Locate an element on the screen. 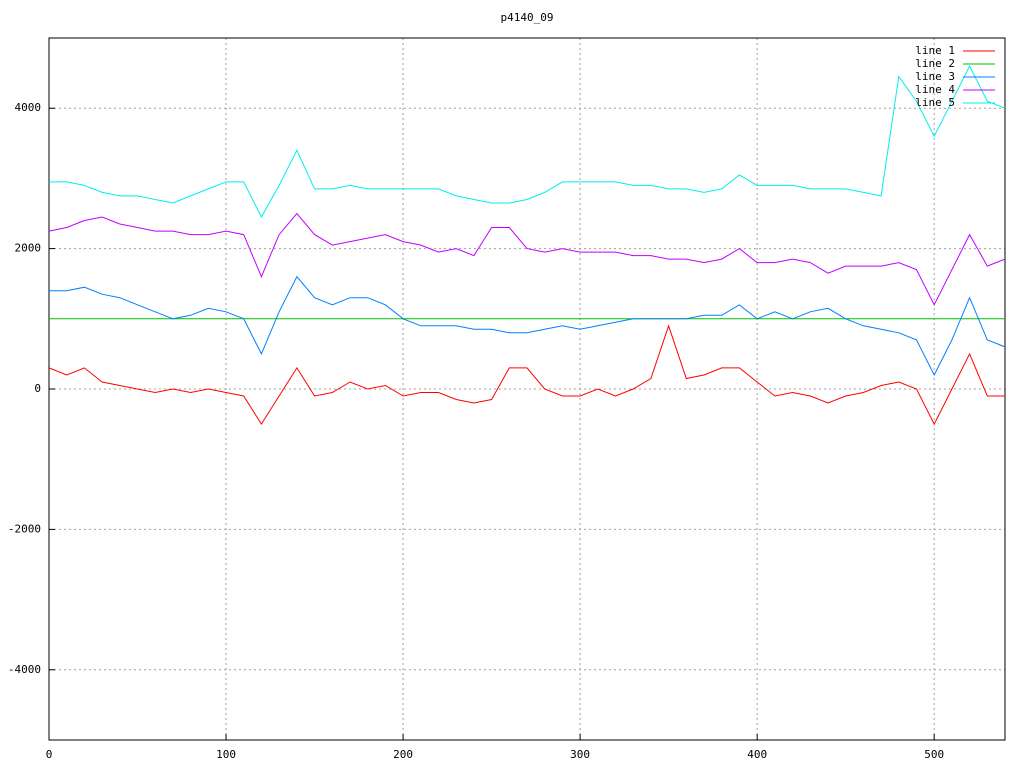 The width and height of the screenshot is (1024, 768). legend-label: line 4 is located at coordinates (935, 89).